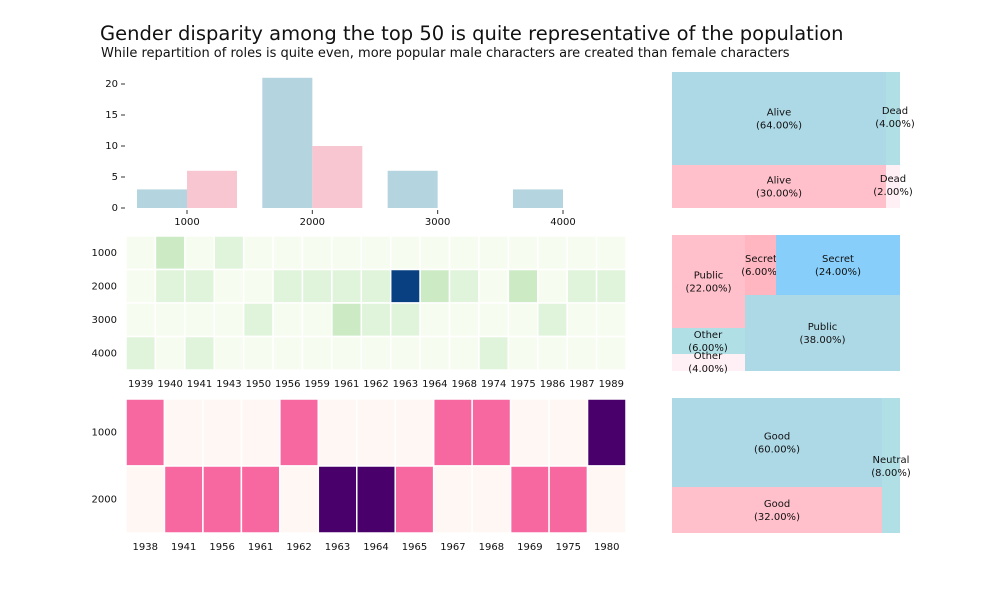 This screenshot has width=1000, height=600. Describe the element at coordinates (893, 179) in the screenshot. I see `treemap-cell-dead-female-label: Dead` at that location.